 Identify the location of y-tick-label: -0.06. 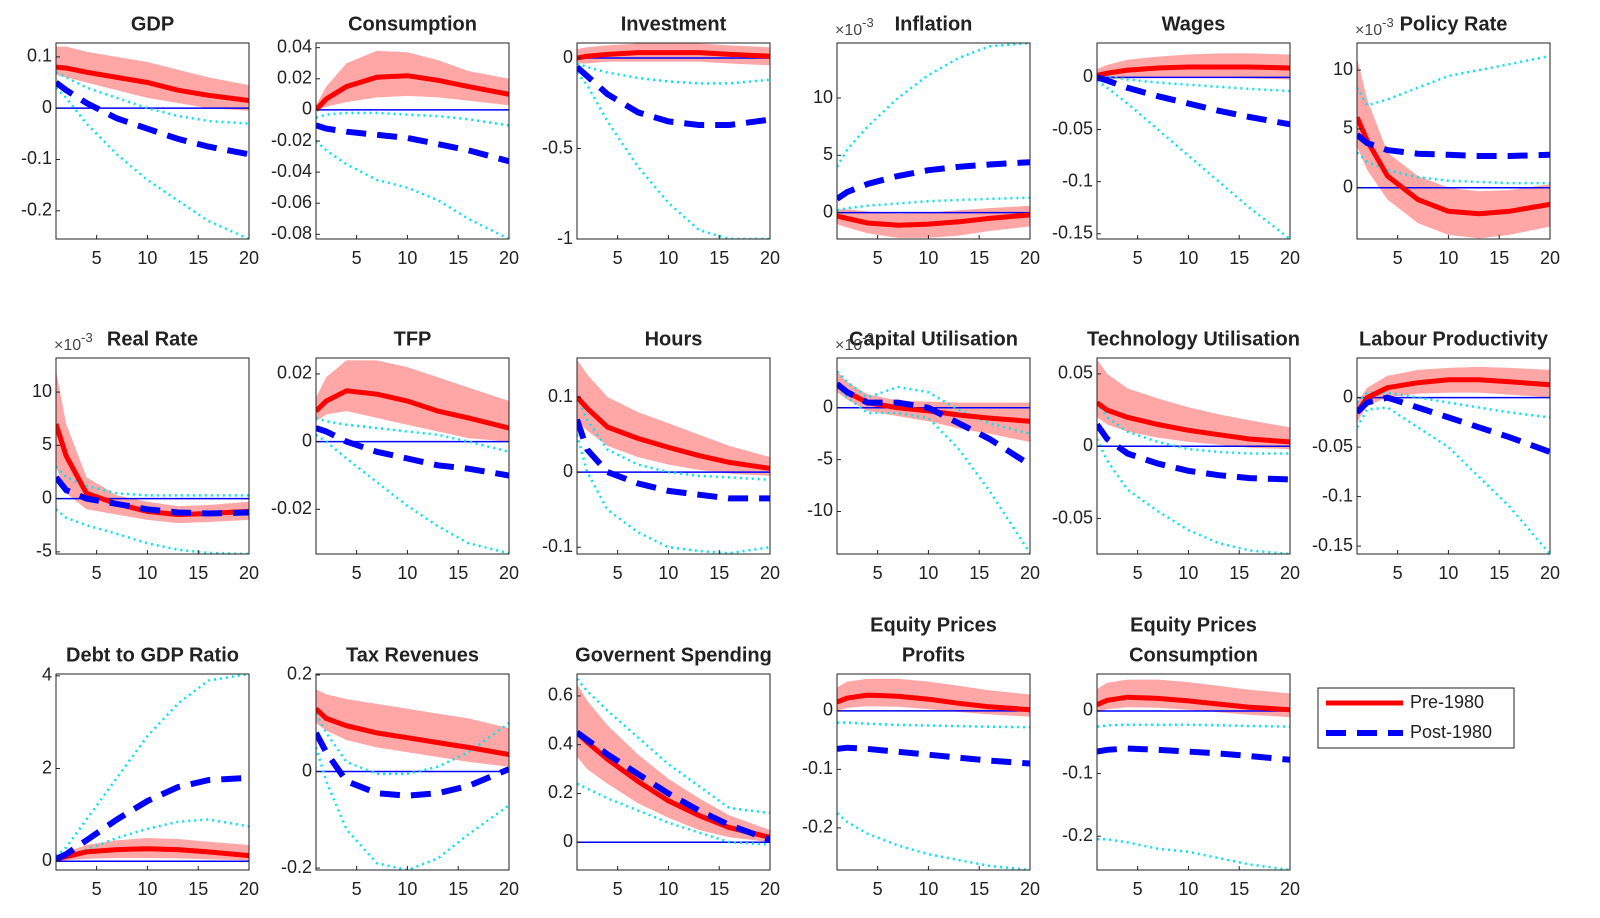
(291, 202).